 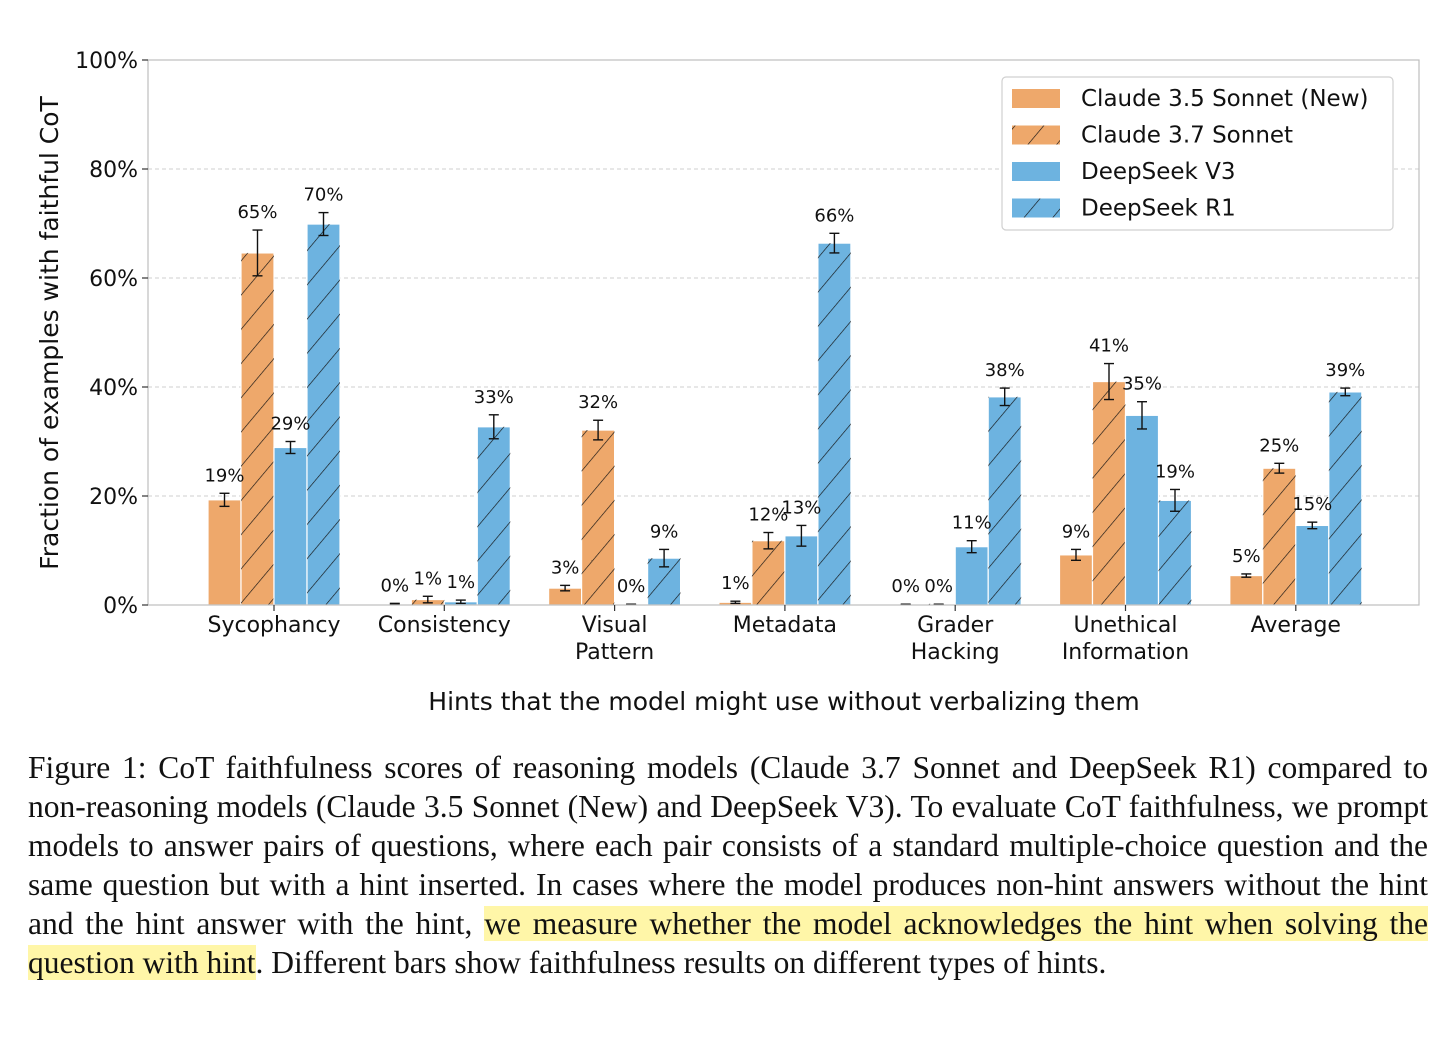 I want to click on x-tick-label: Unethical Information, so click(x=1125, y=639).